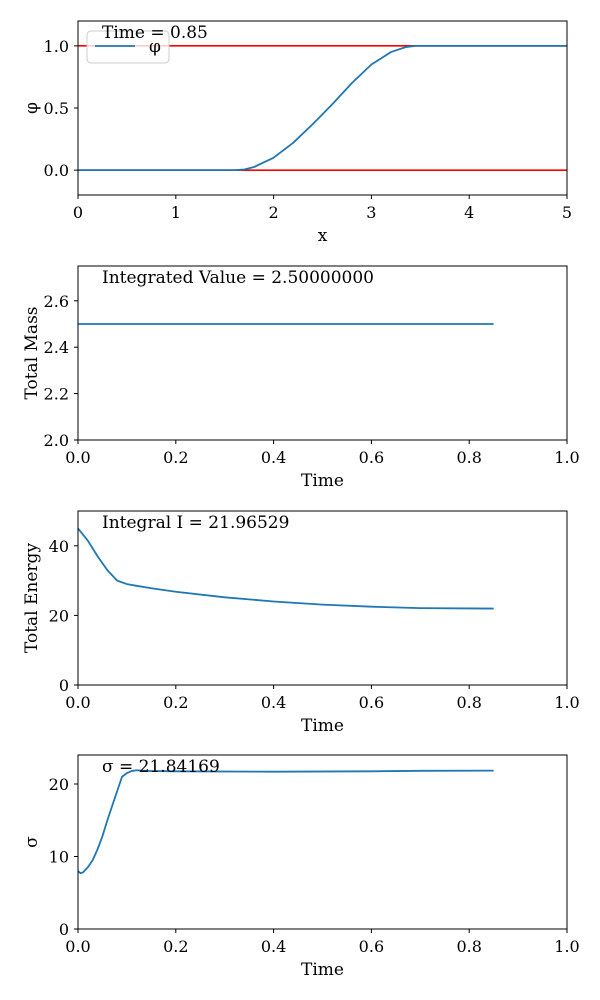 This screenshot has width=600, height=1000. What do you see at coordinates (56, 440) in the screenshot?
I see `mass-ytick-label: 2.0` at bounding box center [56, 440].